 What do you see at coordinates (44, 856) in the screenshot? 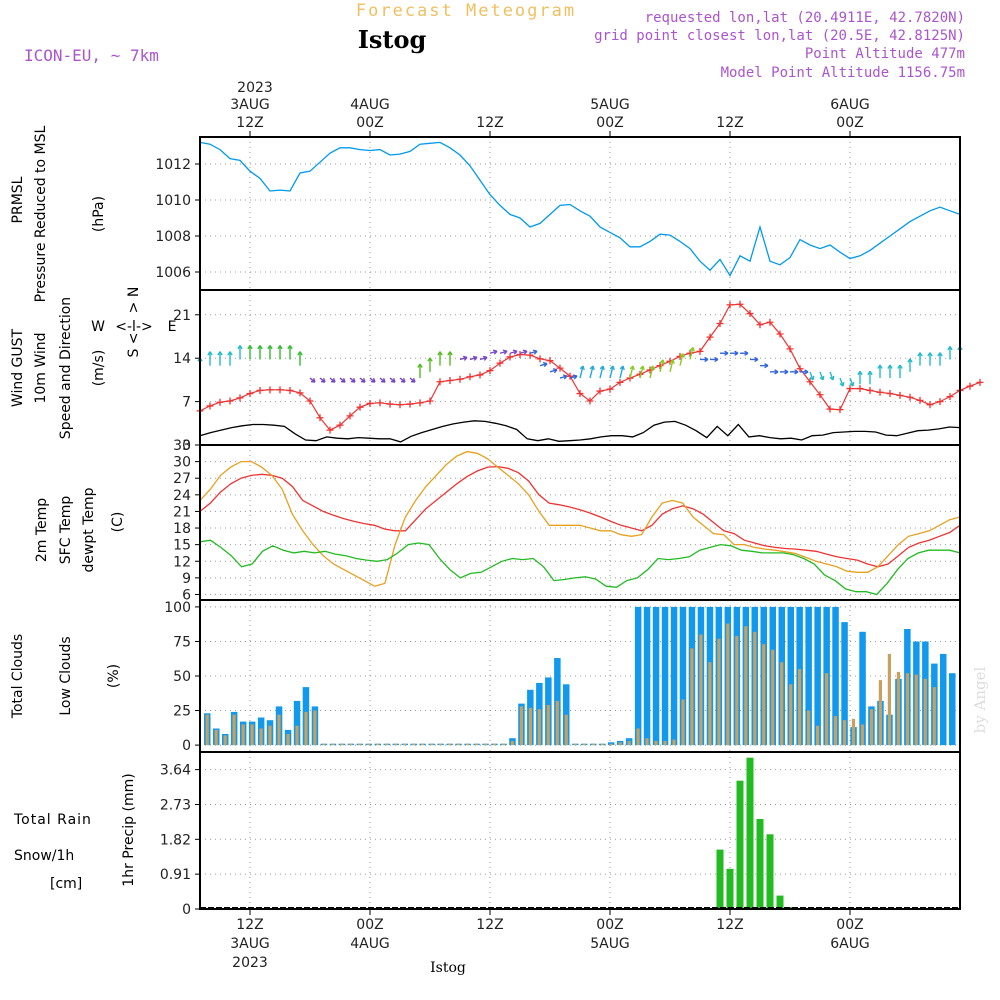
I see `snow-label: Snow/1h` at bounding box center [44, 856].